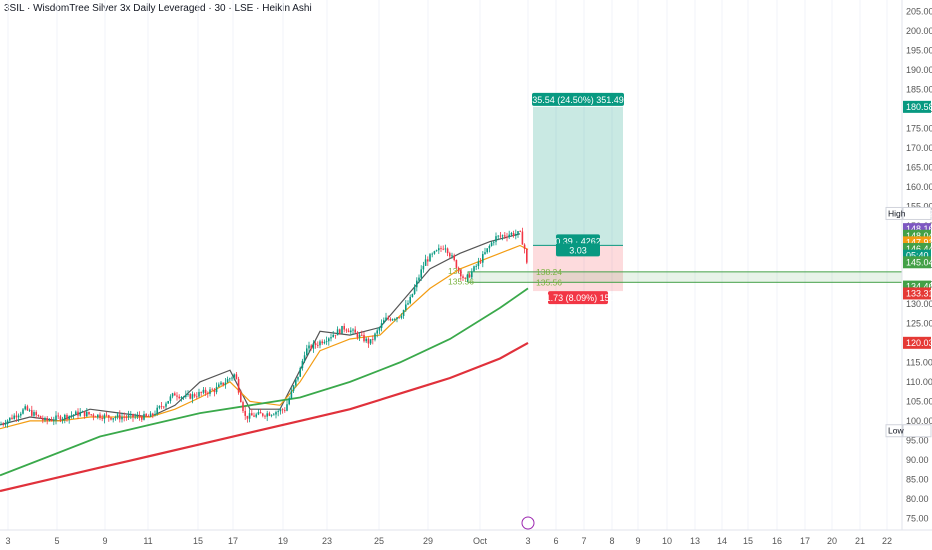  What do you see at coordinates (919, 323) in the screenshot?
I see `y-tick-label: 125.00` at bounding box center [919, 323].